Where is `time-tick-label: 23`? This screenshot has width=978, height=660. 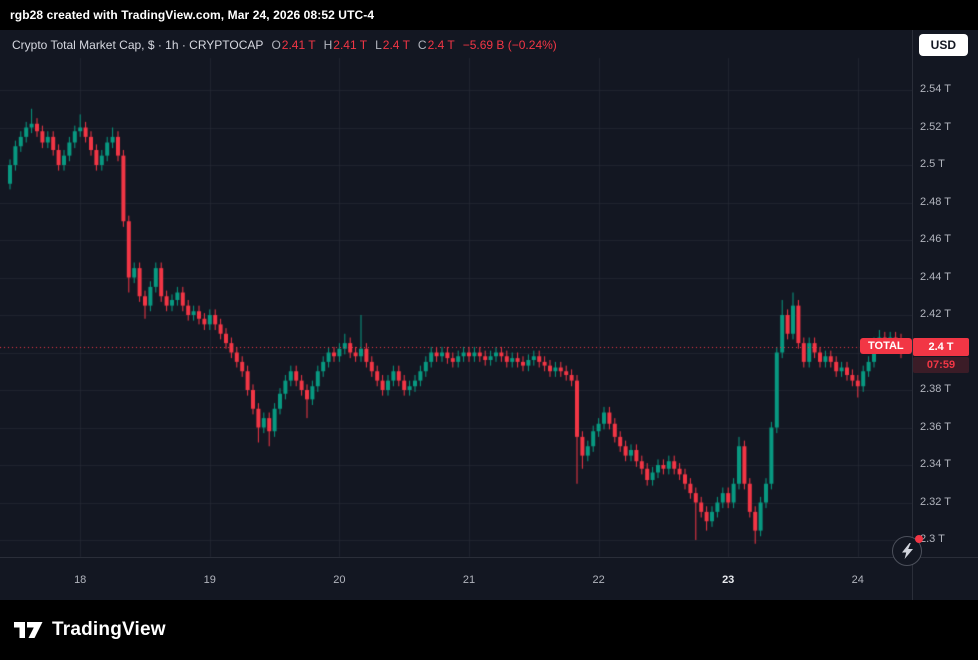 time-tick-label: 23 is located at coordinates (728, 580).